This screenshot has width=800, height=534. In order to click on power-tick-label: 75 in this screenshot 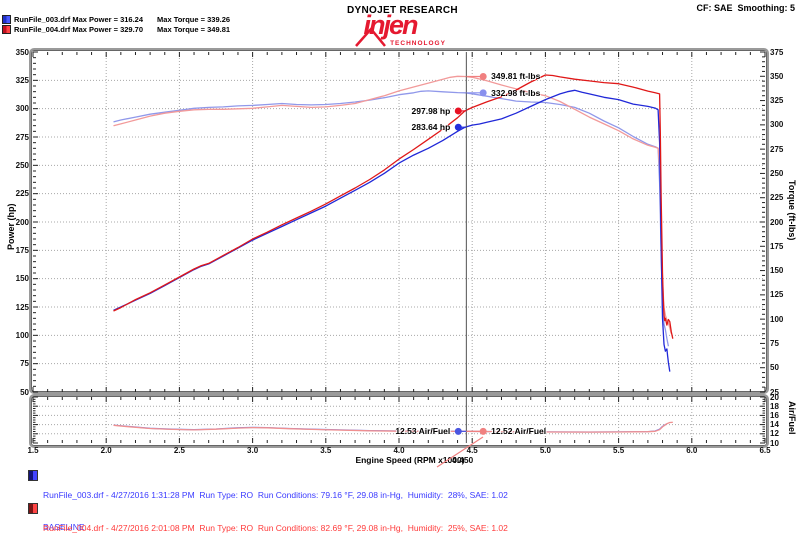, I will do `click(24, 364)`.